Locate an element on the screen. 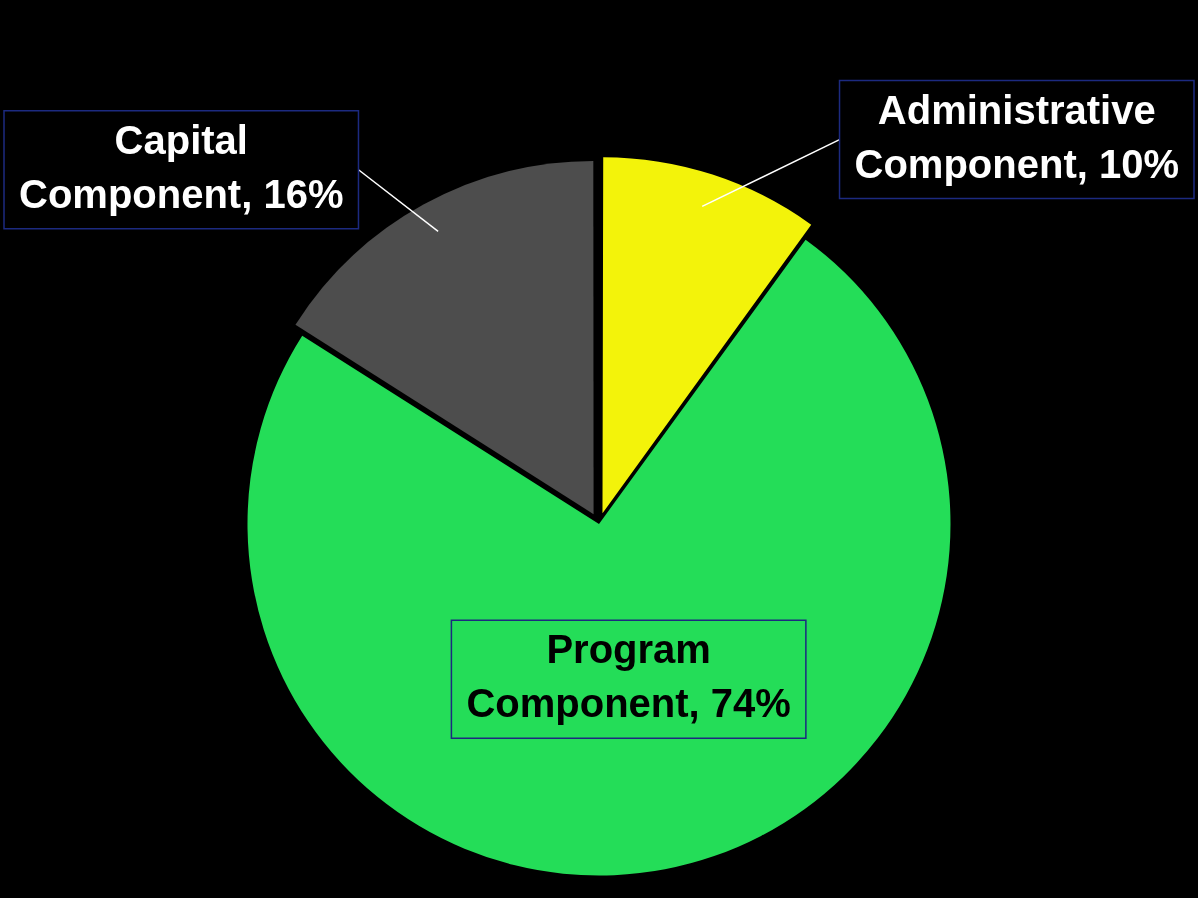 The image size is (1198, 898). slice-label: Capital Component, 16% is located at coordinates (181, 166).